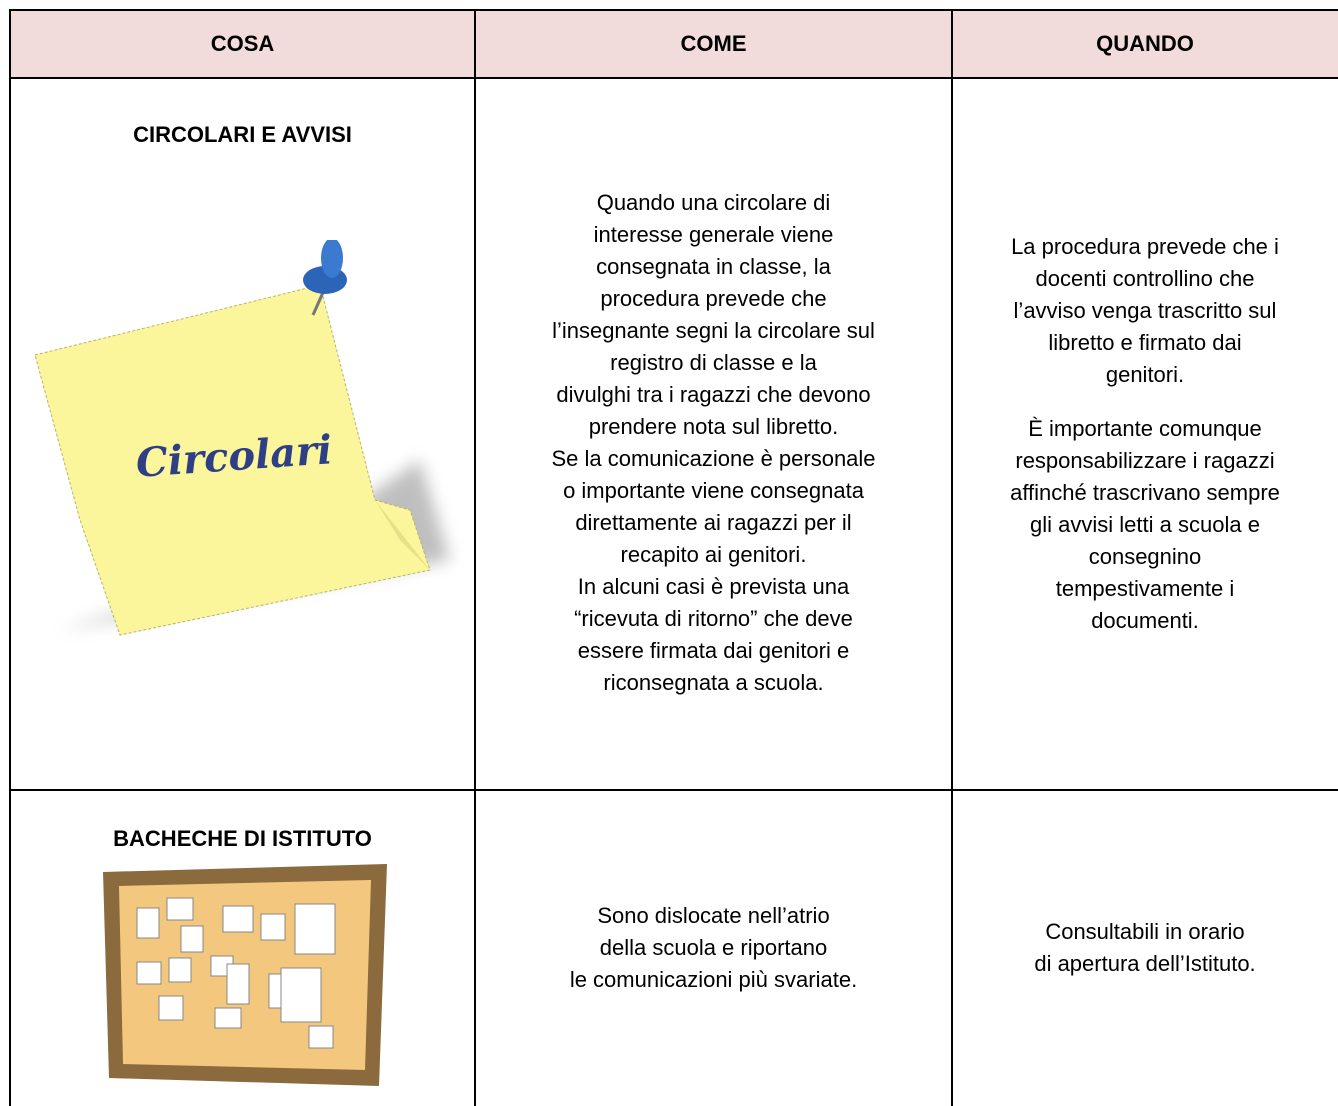 The width and height of the screenshot is (1338, 1106). What do you see at coordinates (713, 979) in the screenshot?
I see `text-line: le comunicazioni più svariate.` at bounding box center [713, 979].